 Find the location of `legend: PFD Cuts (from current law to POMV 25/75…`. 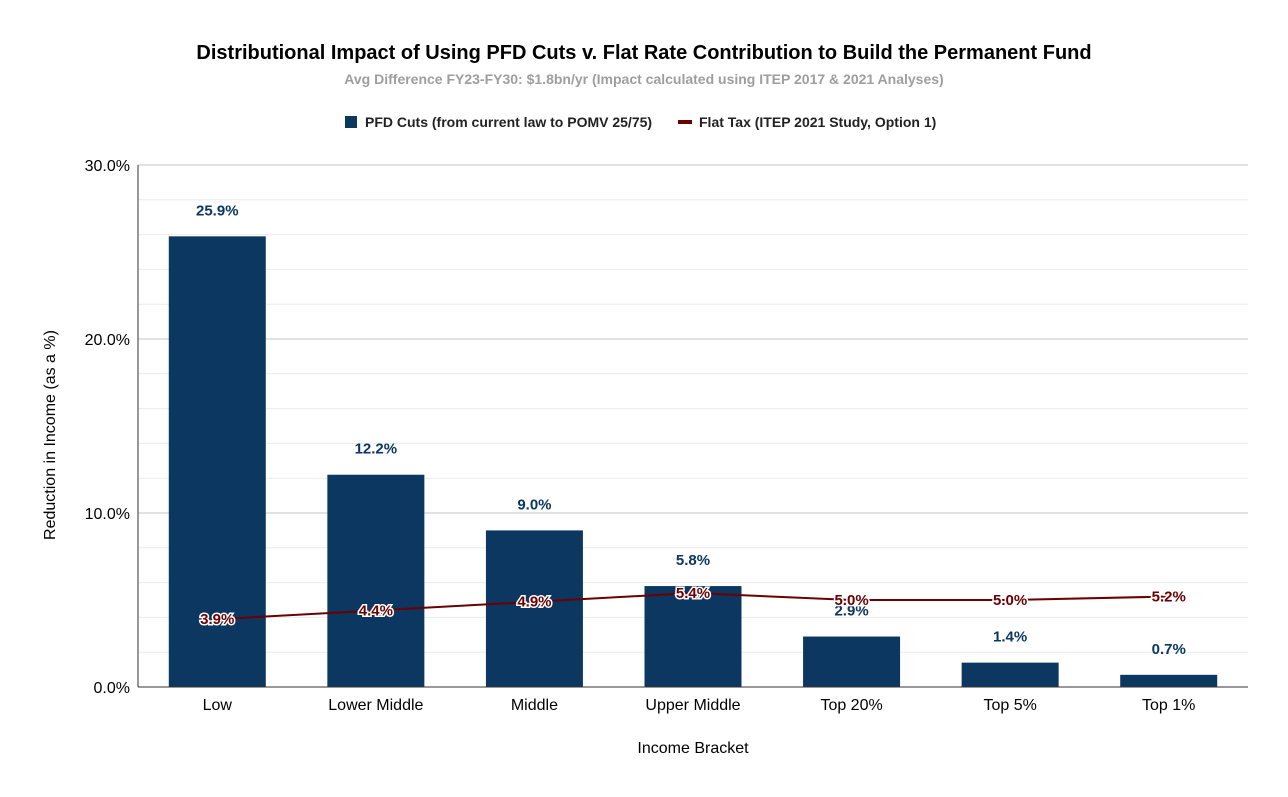

legend: PFD Cuts (from current law to POMV 25/75… is located at coordinates (640, 122).